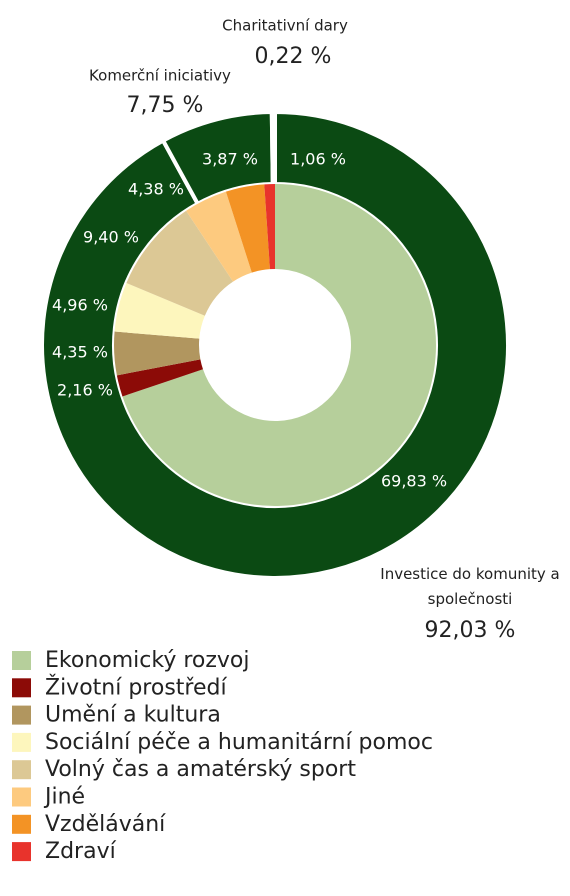 This screenshot has height=896, width=570. Describe the element at coordinates (85, 390) in the screenshot. I see `value-label: 2,16 %` at that location.